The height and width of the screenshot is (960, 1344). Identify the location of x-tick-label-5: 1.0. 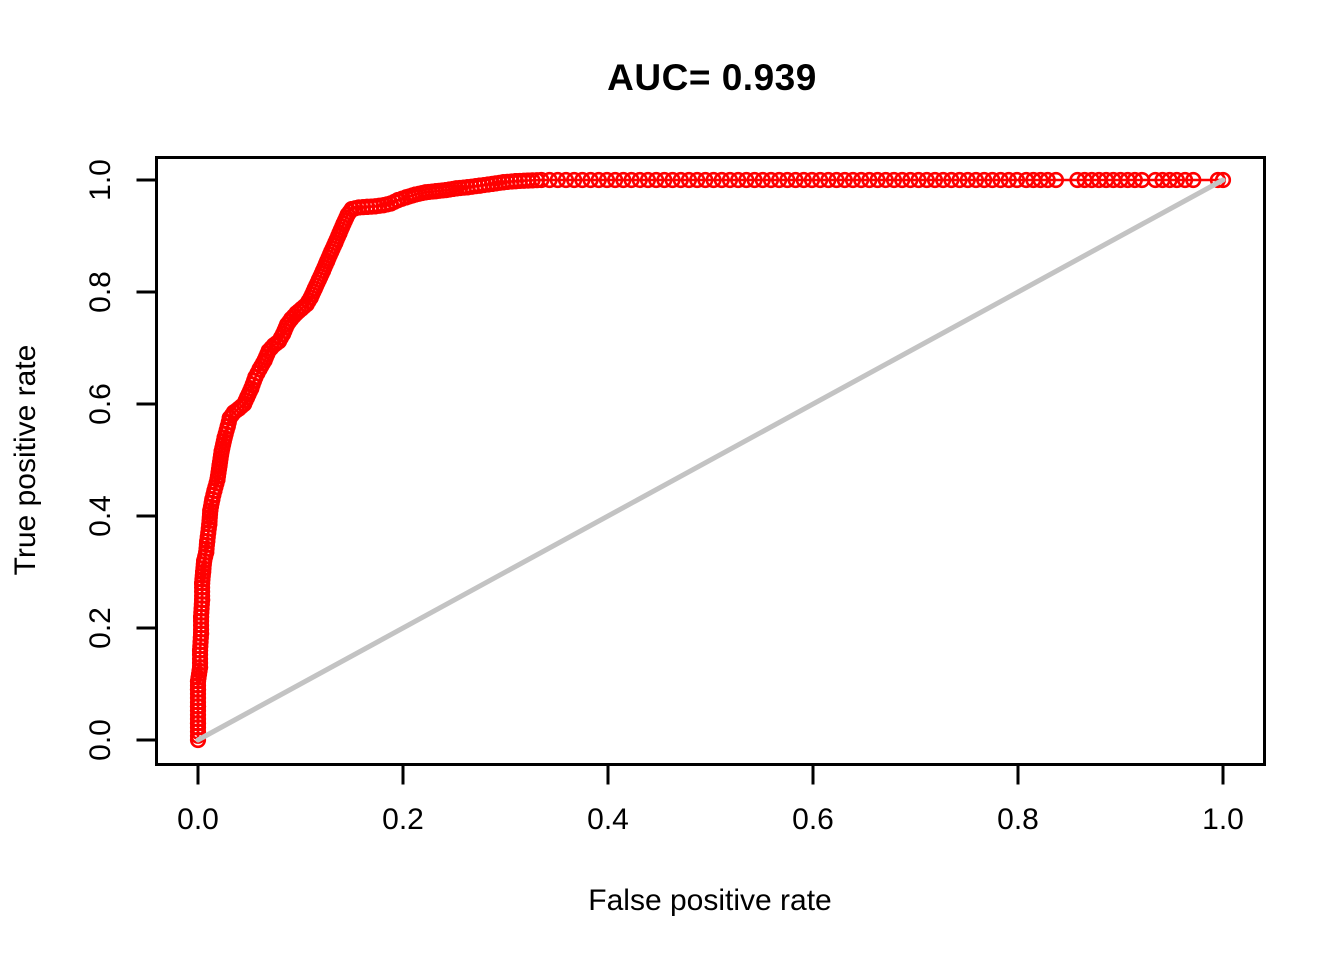
(1223, 819).